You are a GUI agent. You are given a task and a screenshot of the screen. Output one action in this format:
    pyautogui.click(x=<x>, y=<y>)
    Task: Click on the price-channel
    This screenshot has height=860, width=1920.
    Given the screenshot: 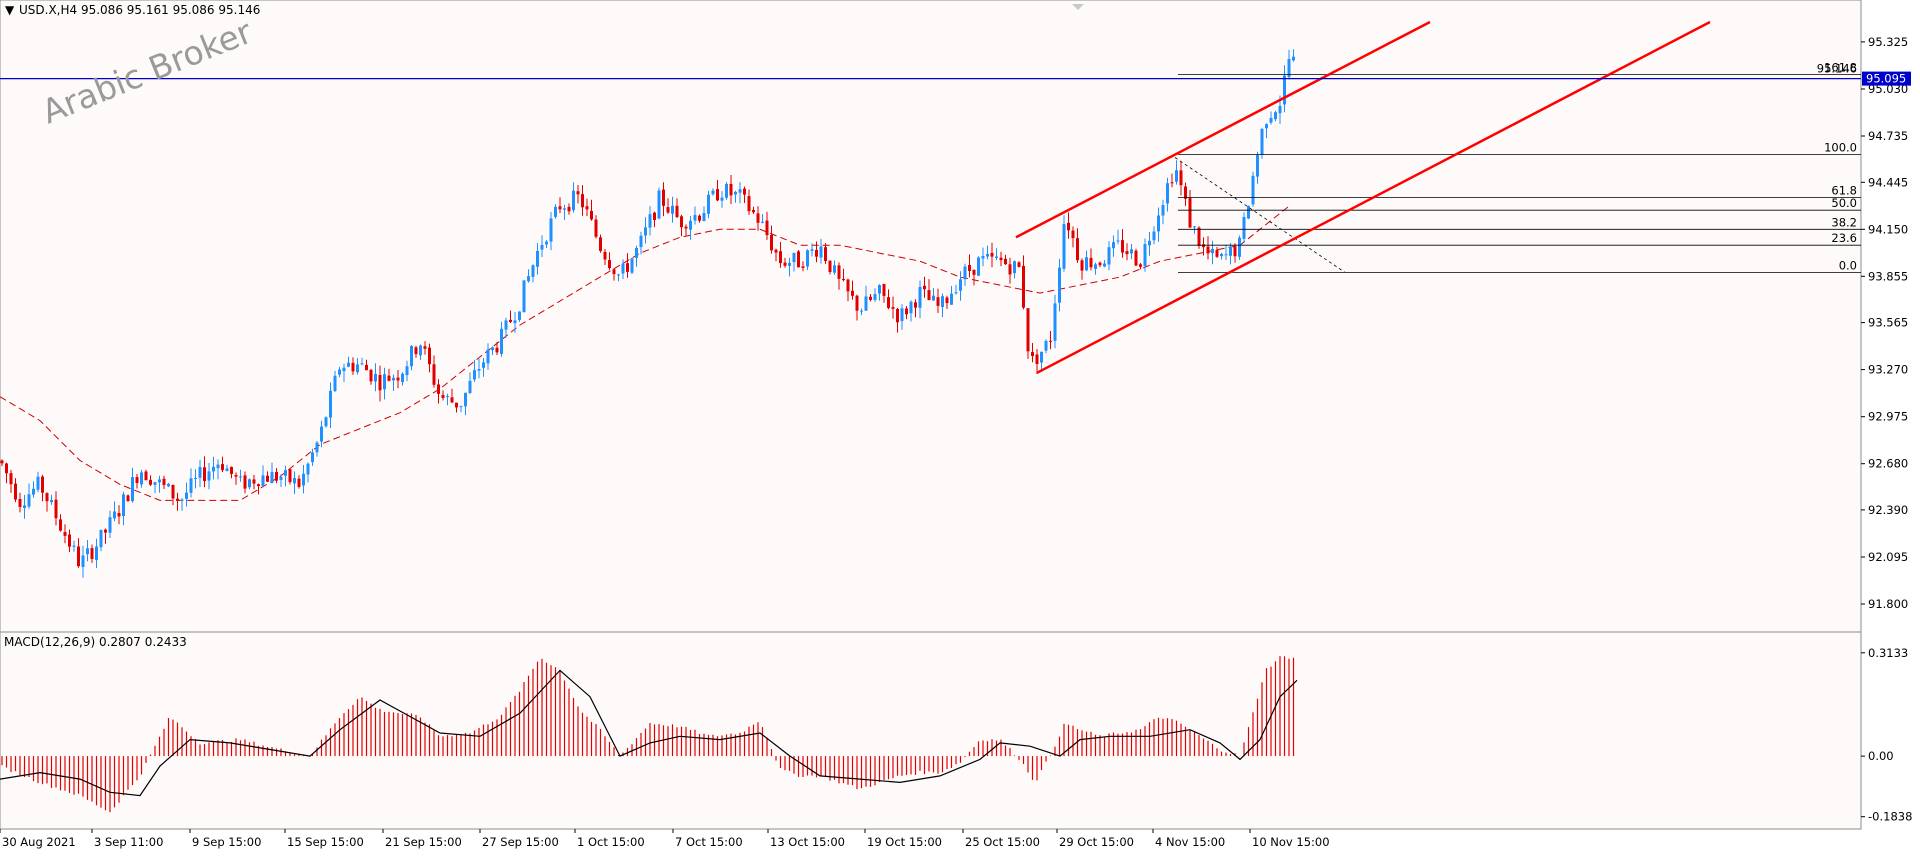 What is the action you would take?
    pyautogui.click(x=1363, y=197)
    